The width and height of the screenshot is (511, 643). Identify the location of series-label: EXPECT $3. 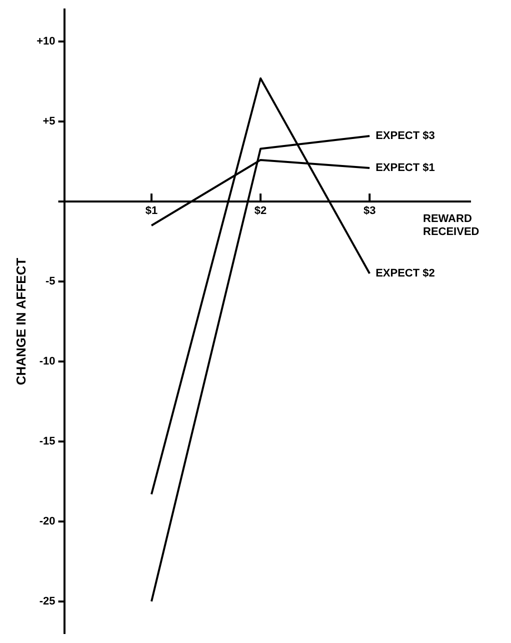
(405, 136).